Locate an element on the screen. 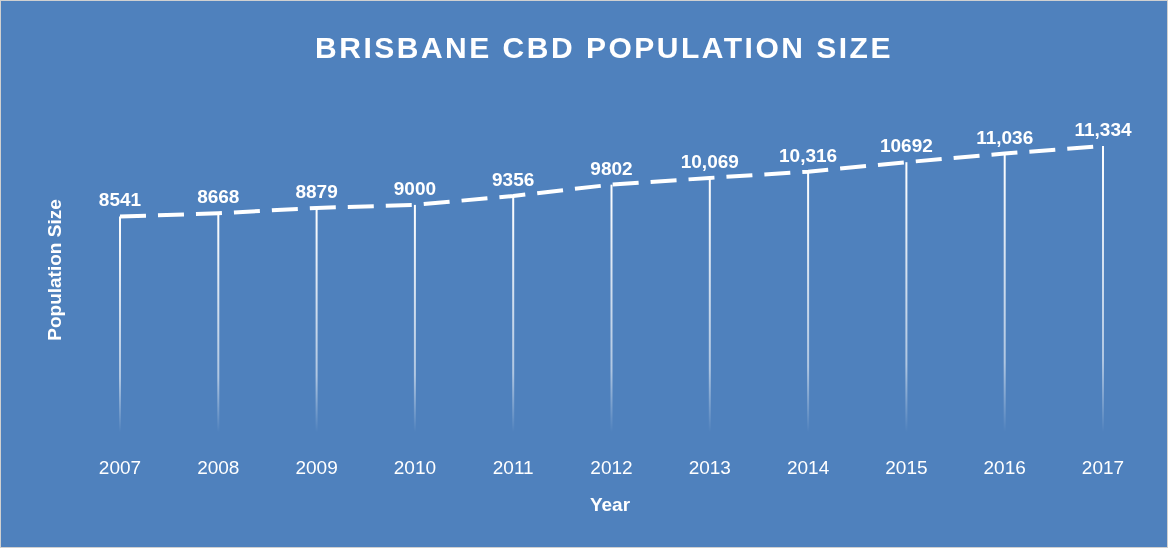  data-label: 11,334 is located at coordinates (1103, 129).